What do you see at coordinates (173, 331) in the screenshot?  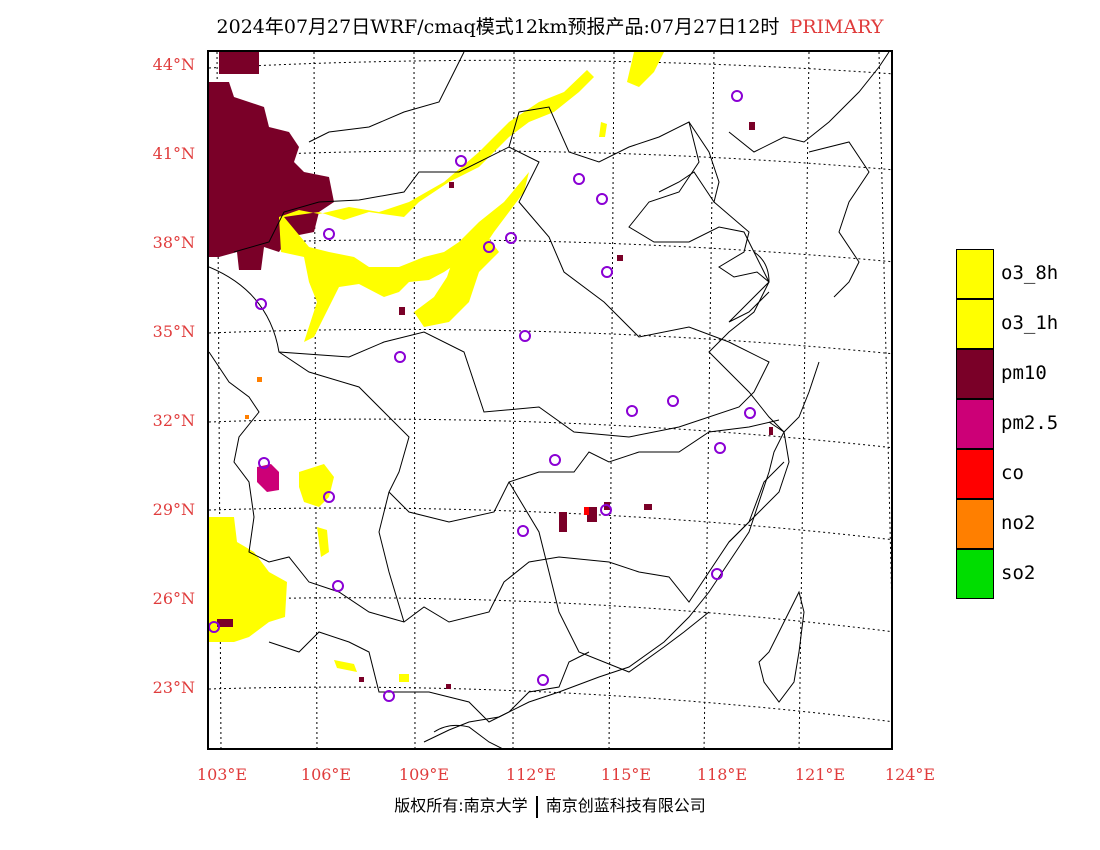 I see `y-tick-label: 35°N` at bounding box center [173, 331].